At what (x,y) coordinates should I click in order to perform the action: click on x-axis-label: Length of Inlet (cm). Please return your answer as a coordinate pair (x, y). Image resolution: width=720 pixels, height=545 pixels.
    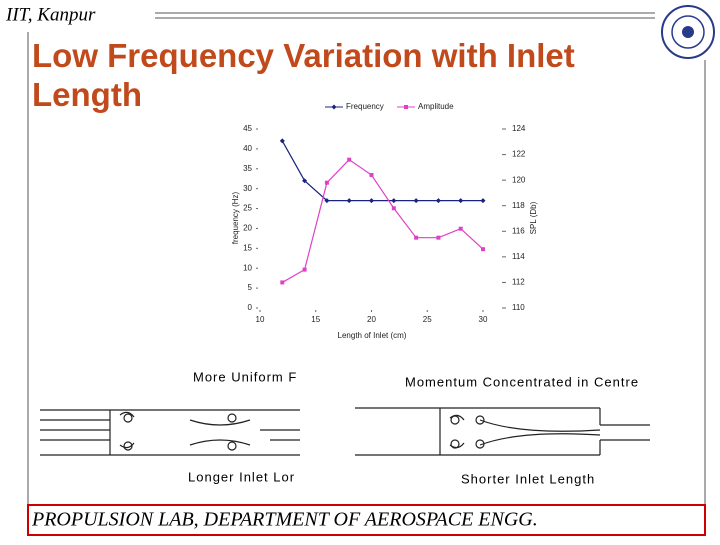
    Looking at the image, I should click on (372, 335).